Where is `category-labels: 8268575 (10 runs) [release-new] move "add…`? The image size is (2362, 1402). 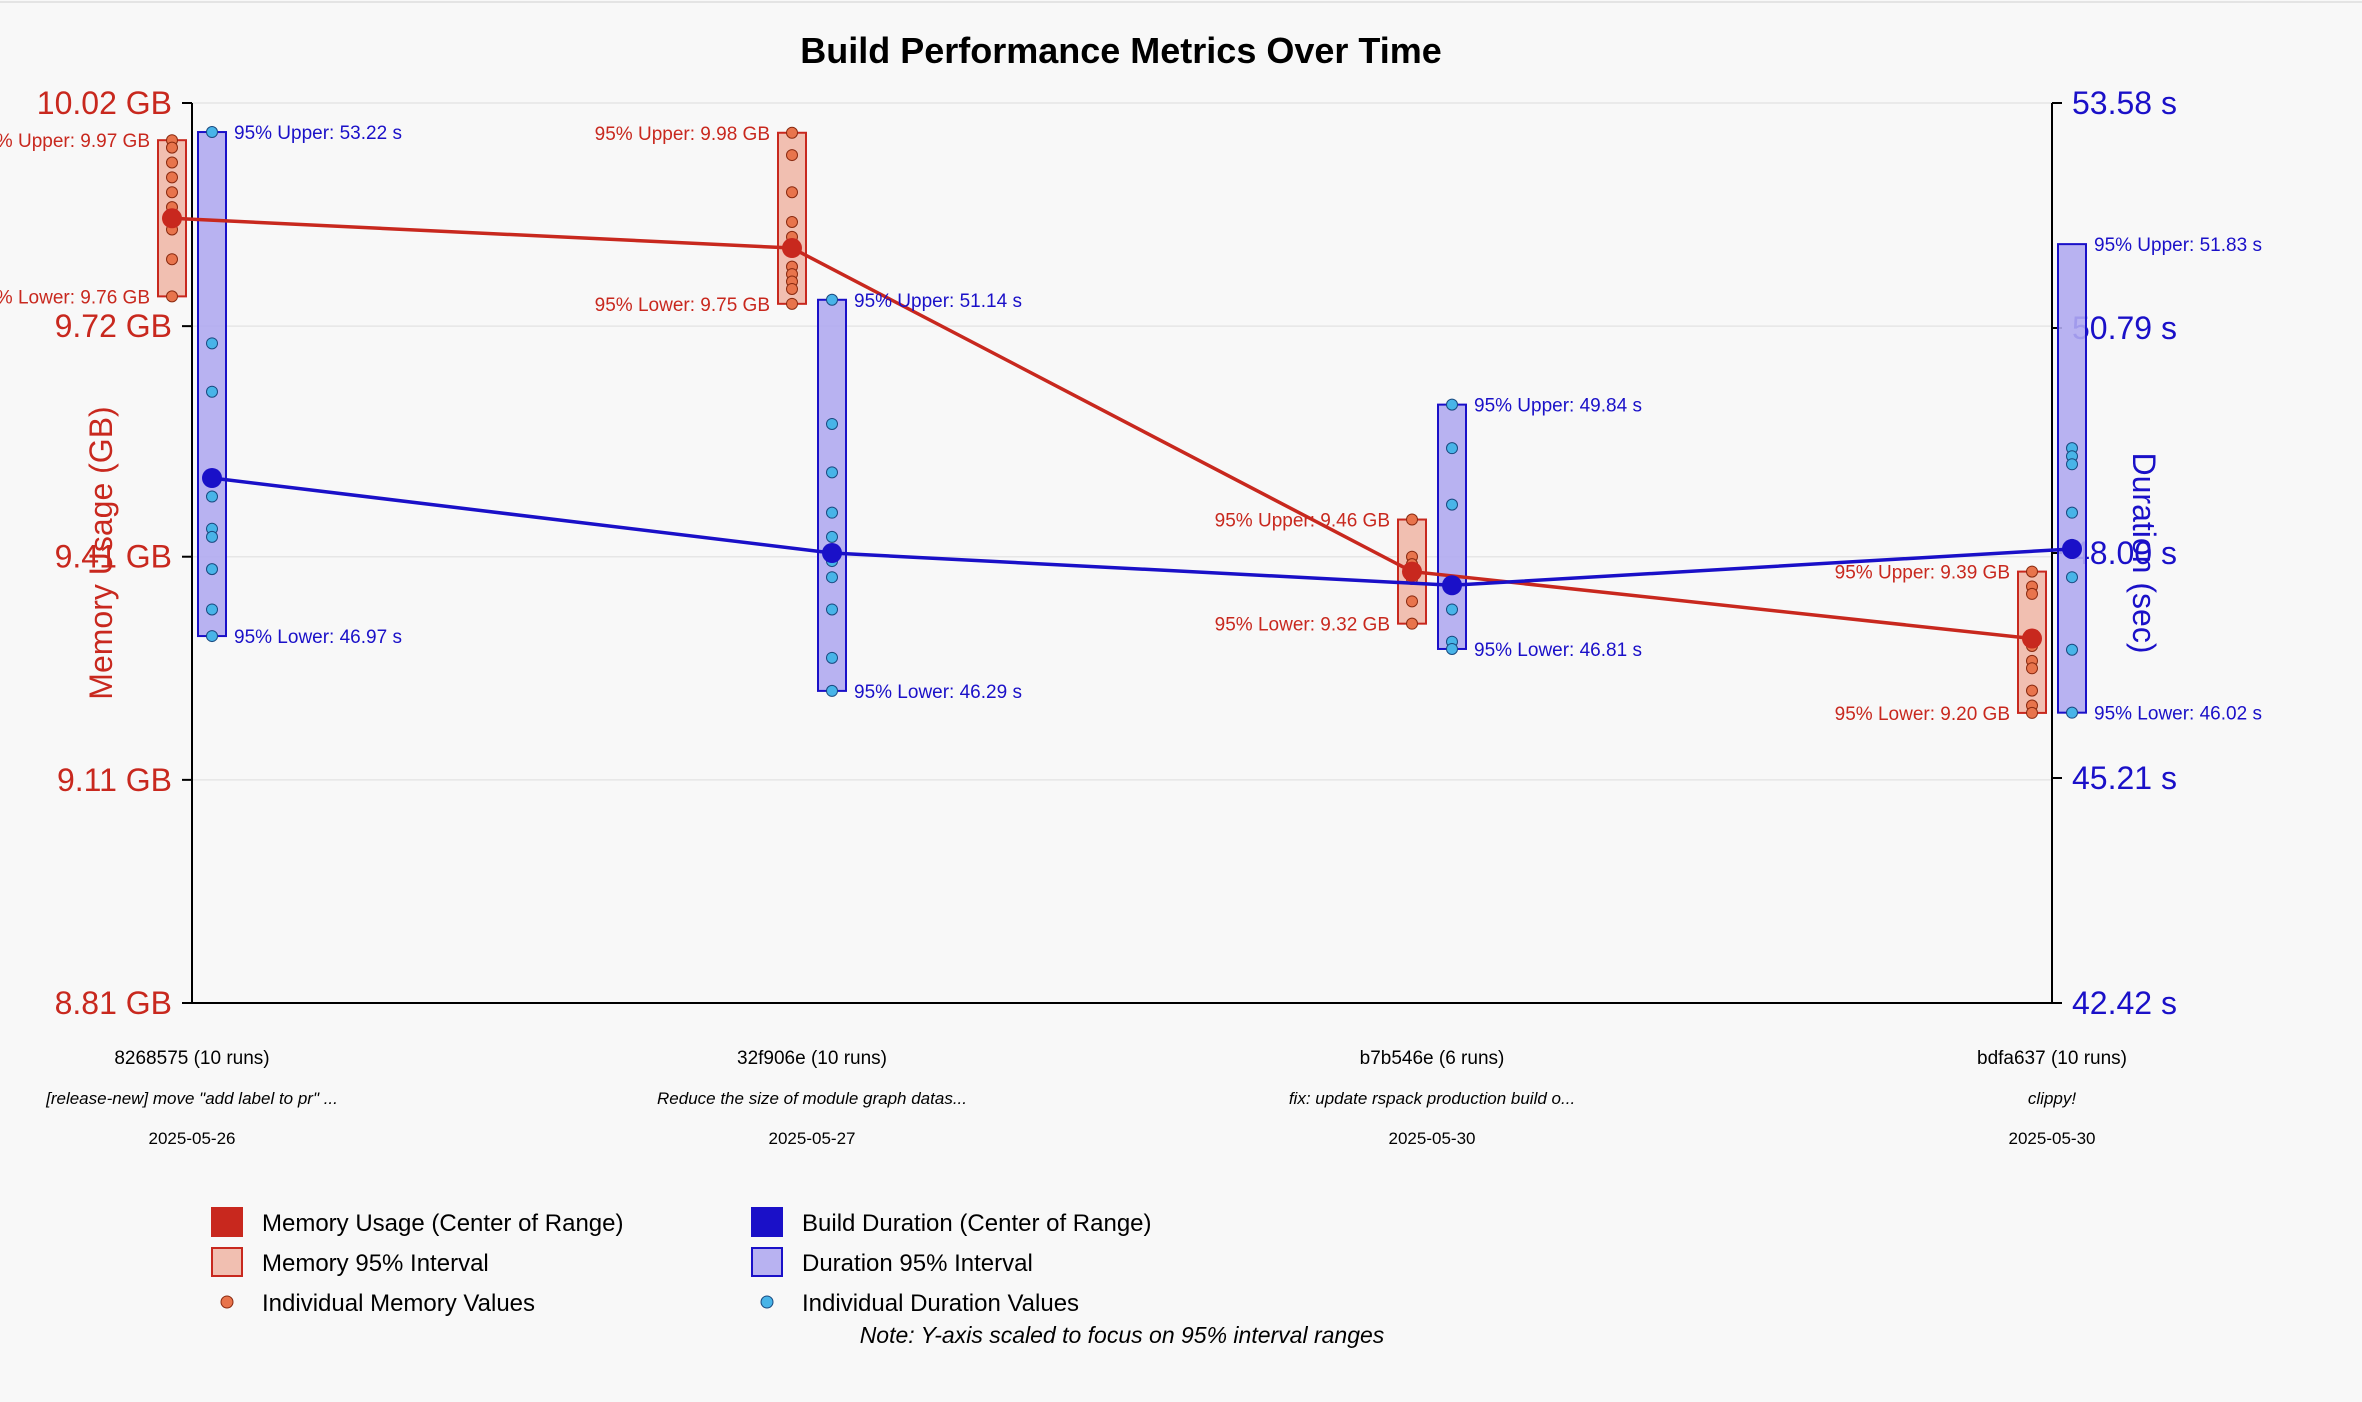
category-labels: 8268575 (10 runs) [release-new] move "add… is located at coordinates (1086, 1098).